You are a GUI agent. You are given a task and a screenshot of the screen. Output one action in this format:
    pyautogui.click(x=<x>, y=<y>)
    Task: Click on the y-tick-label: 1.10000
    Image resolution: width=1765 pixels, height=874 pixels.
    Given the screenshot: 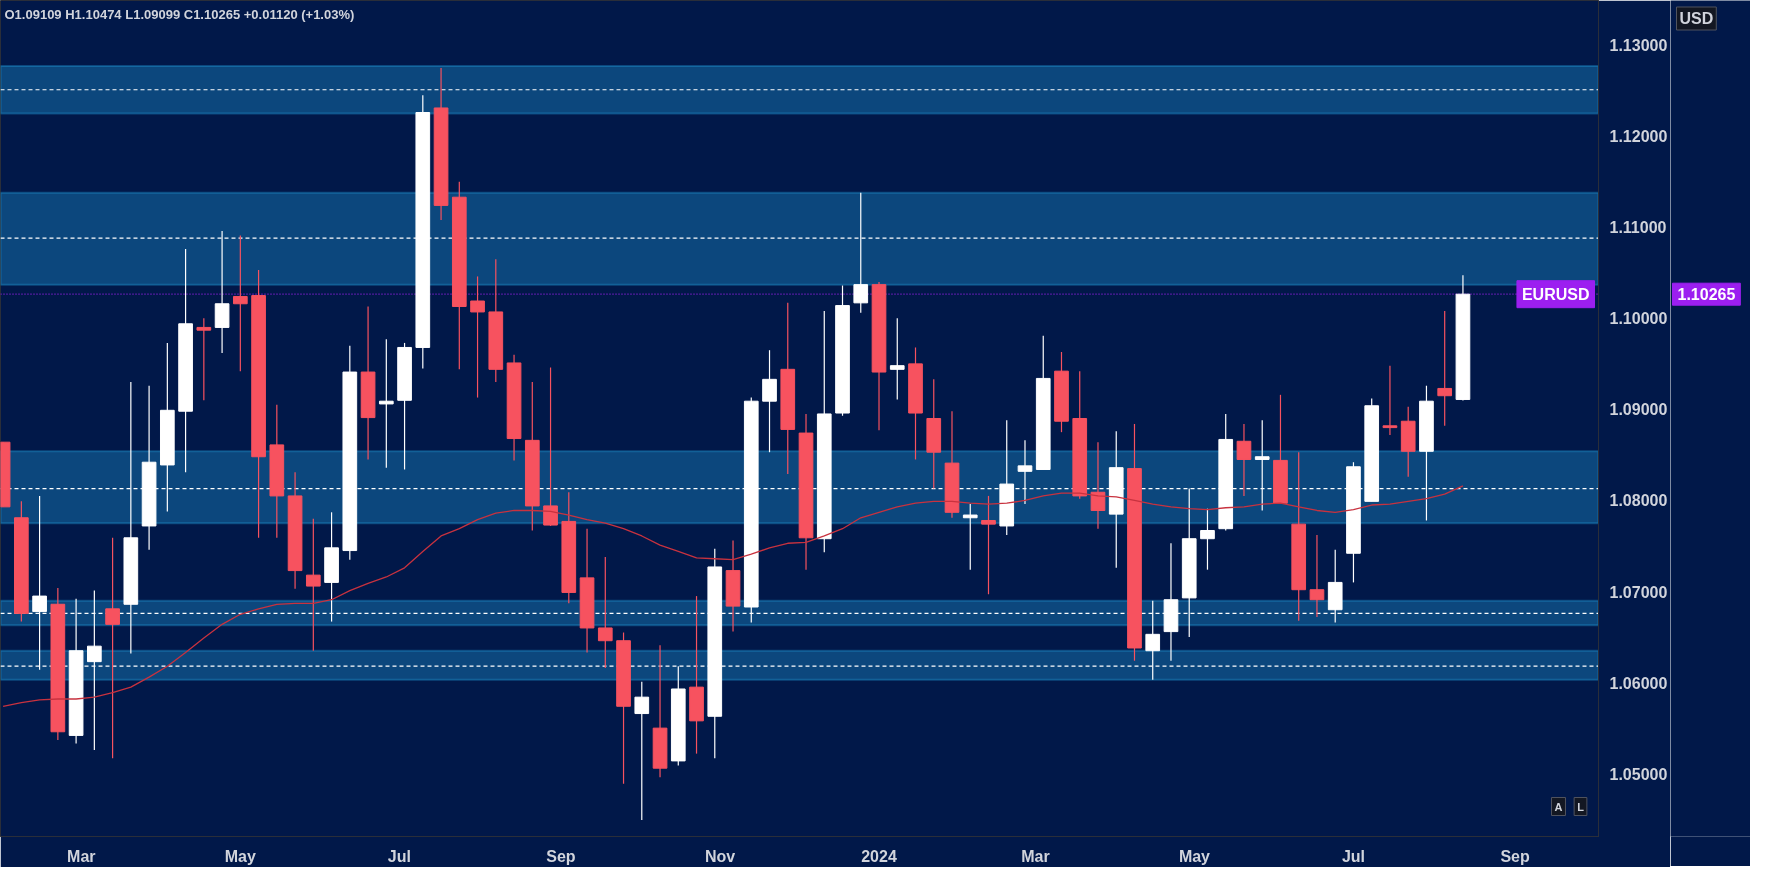 What is the action you would take?
    pyautogui.click(x=1638, y=319)
    